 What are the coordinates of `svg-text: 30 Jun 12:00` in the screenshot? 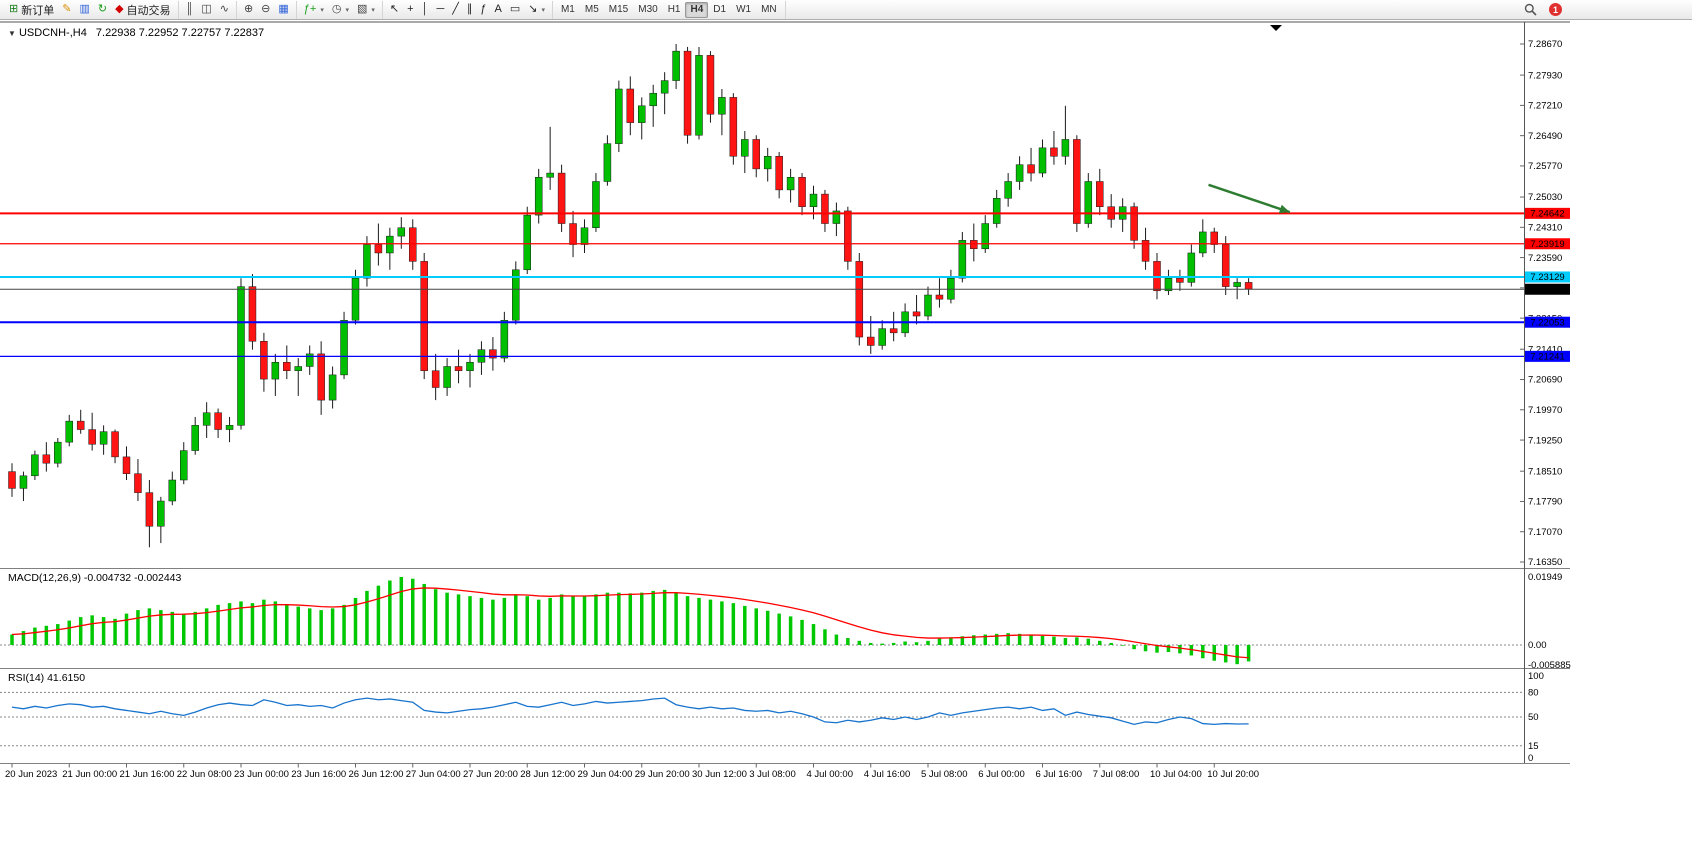 It's located at (719, 774).